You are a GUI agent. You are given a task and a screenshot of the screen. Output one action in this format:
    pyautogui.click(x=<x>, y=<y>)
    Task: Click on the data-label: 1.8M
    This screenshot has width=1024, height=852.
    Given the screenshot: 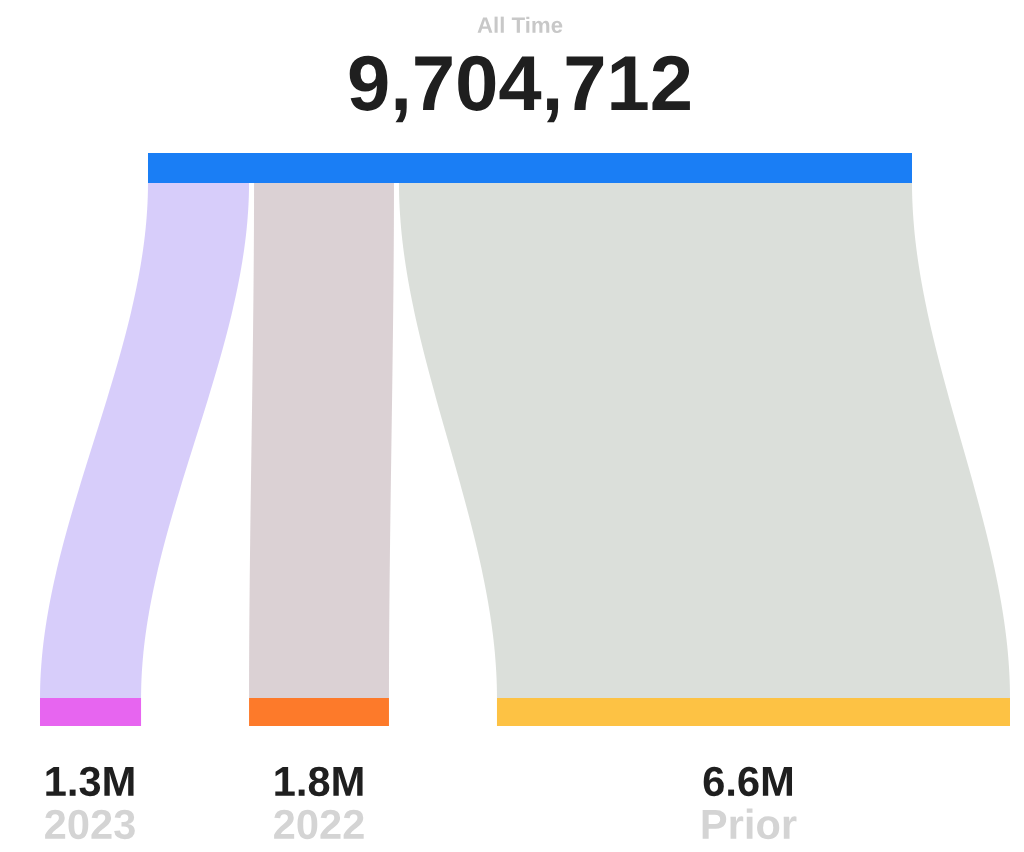 What is the action you would take?
    pyautogui.click(x=319, y=781)
    